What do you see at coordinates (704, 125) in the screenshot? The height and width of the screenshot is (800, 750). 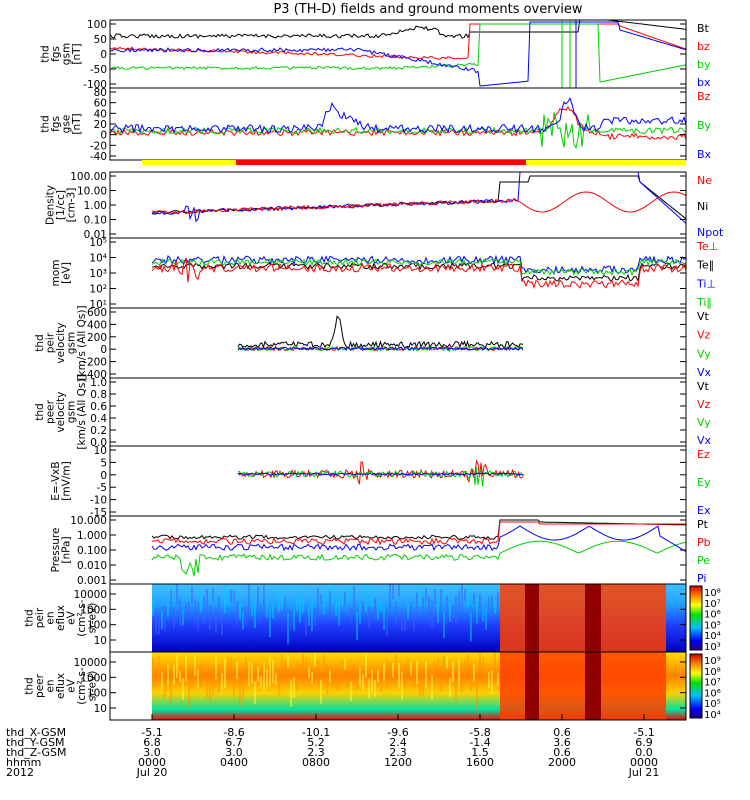 I see `legend-by: By` at bounding box center [704, 125].